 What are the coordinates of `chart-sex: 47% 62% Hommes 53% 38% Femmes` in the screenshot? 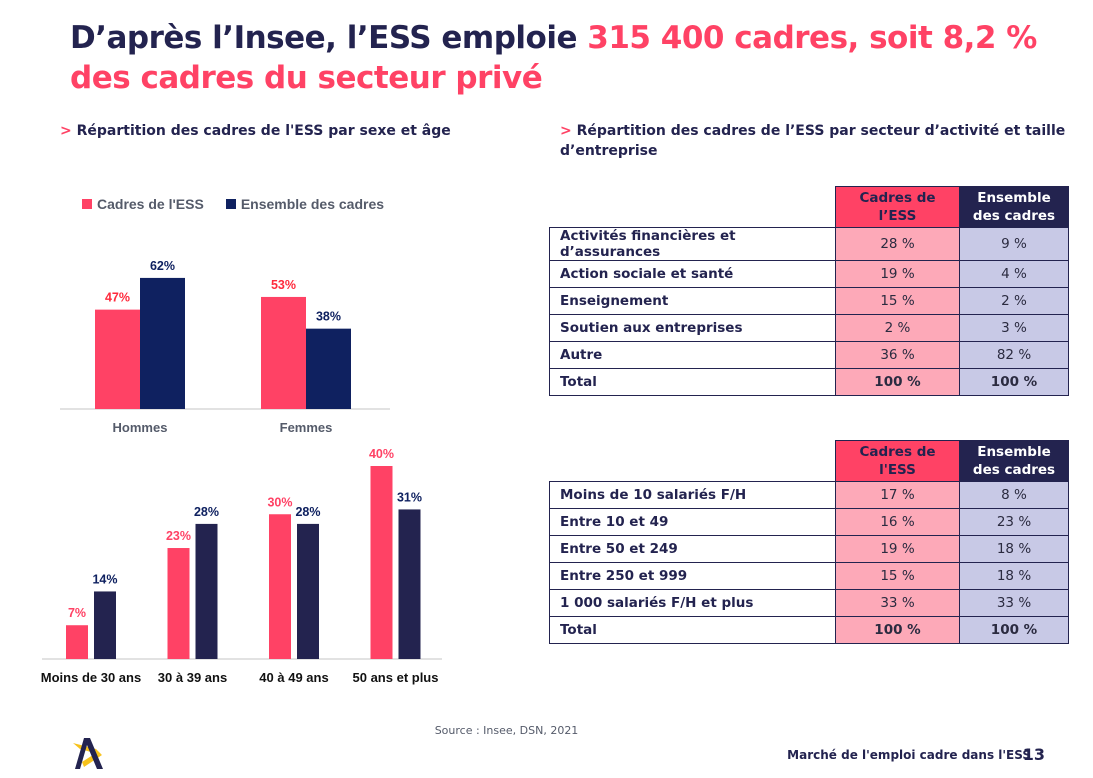 It's located at (225, 347).